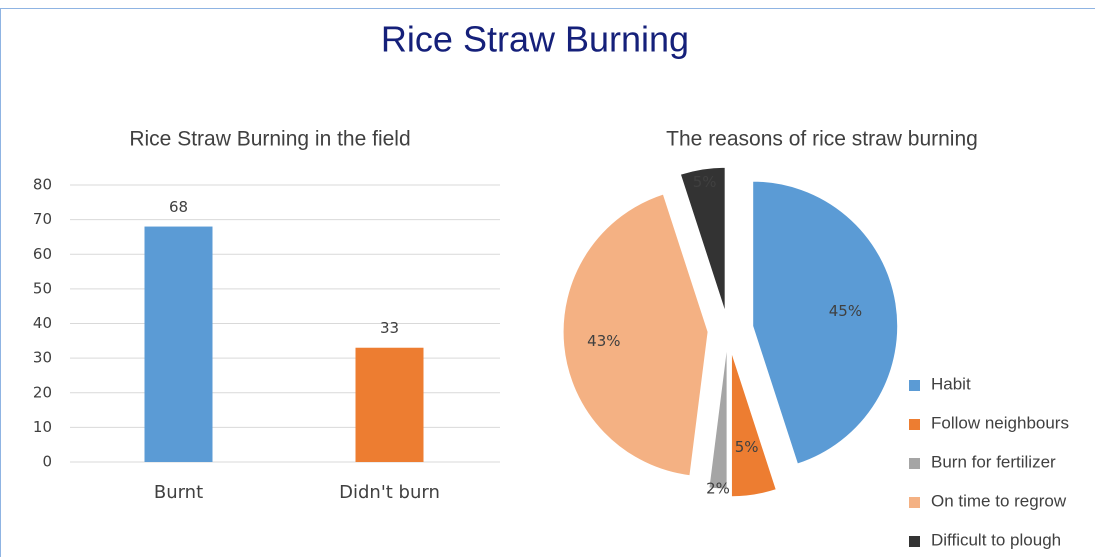 Image resolution: width=1095 pixels, height=557 pixels. Describe the element at coordinates (42, 254) in the screenshot. I see `y-tick-label: 60` at that location.